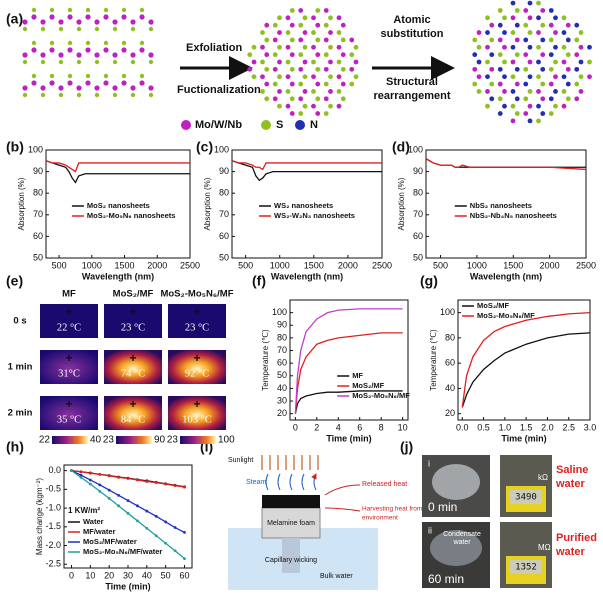 The image size is (603, 596). What do you see at coordinates (418, 171) in the screenshot?
I see `y-tick-label: 90` at bounding box center [418, 171].